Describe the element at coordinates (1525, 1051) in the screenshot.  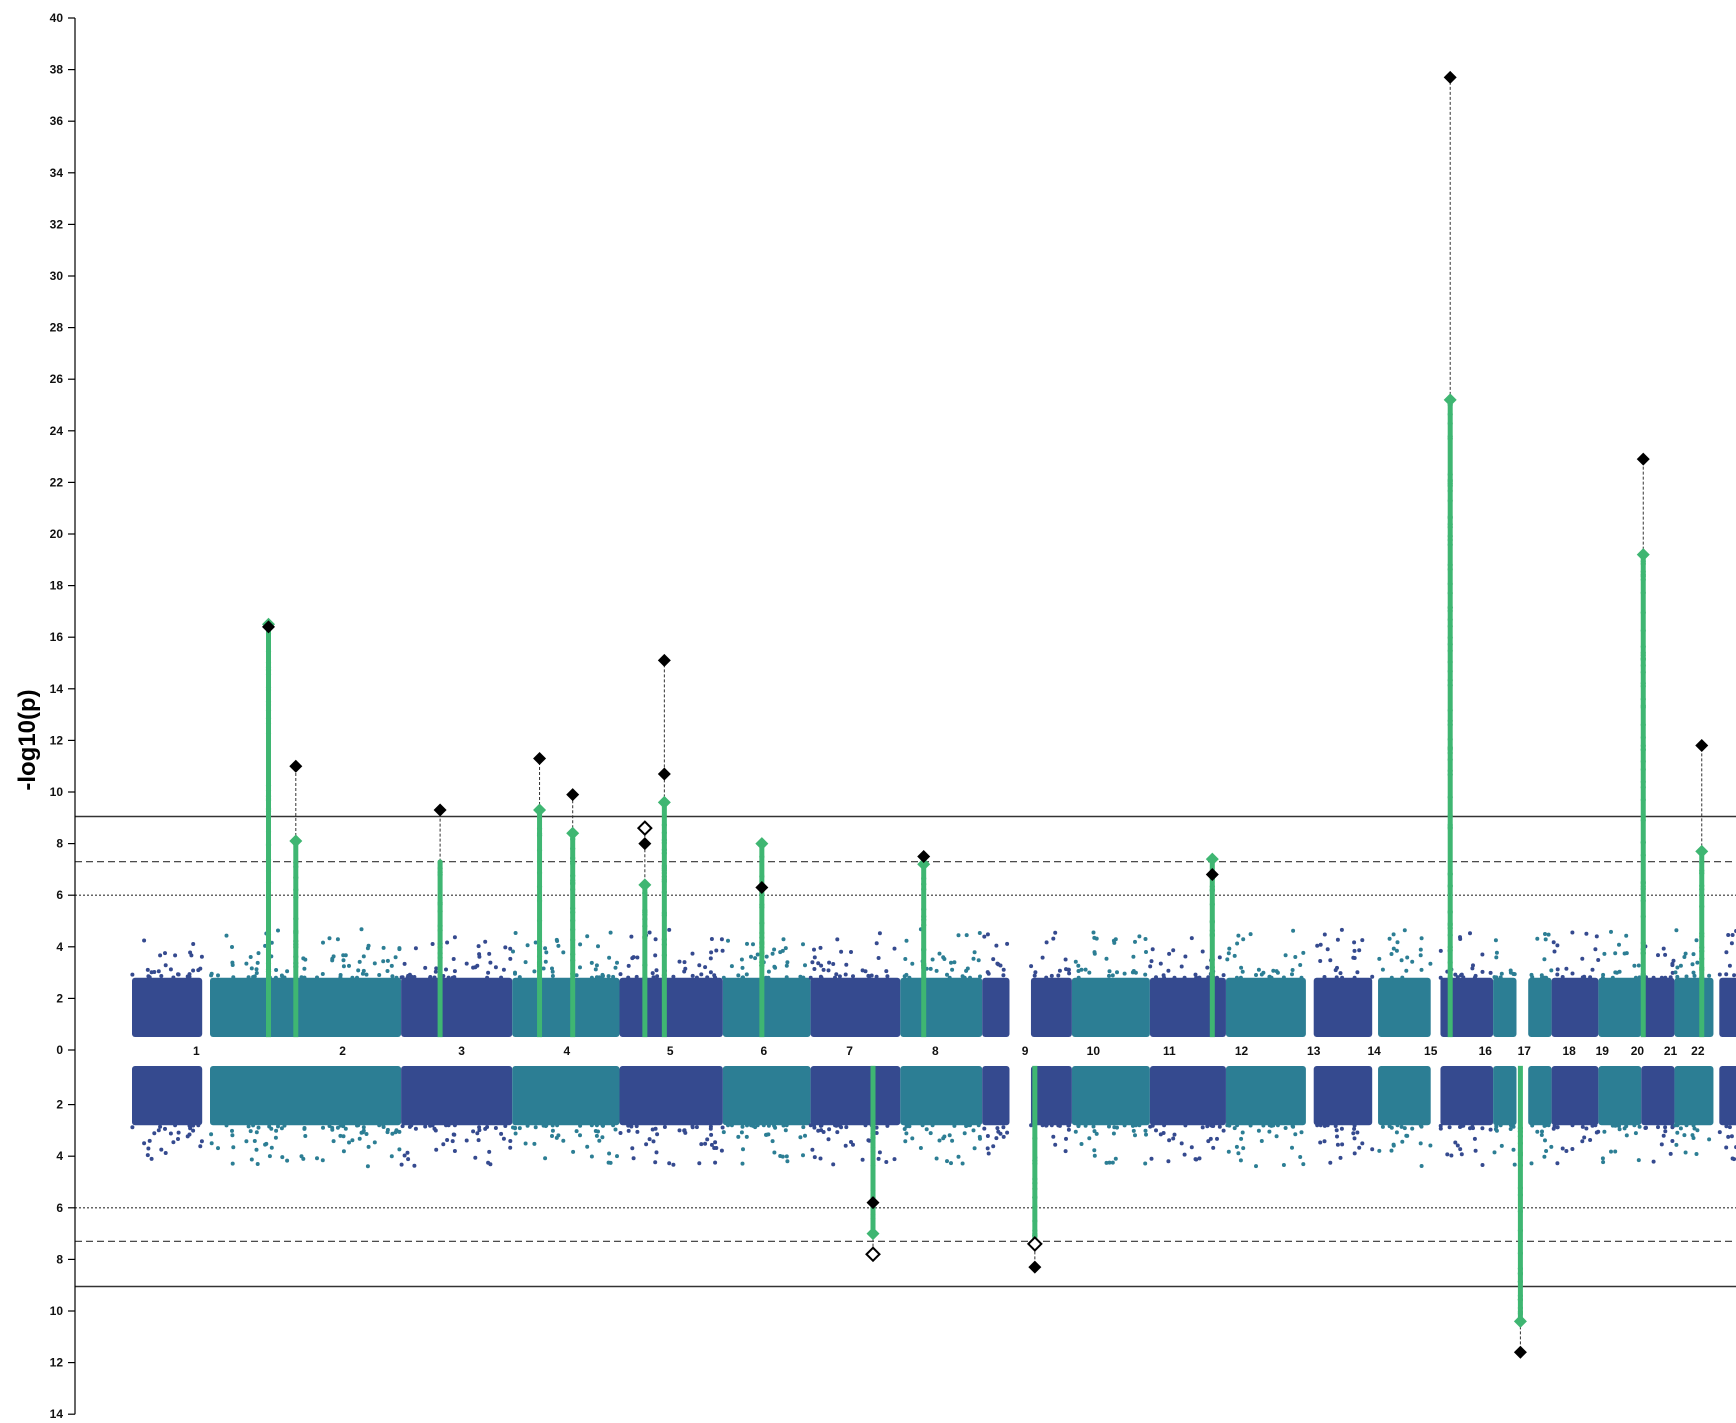
I see `chromosome-label: 17` at that location.